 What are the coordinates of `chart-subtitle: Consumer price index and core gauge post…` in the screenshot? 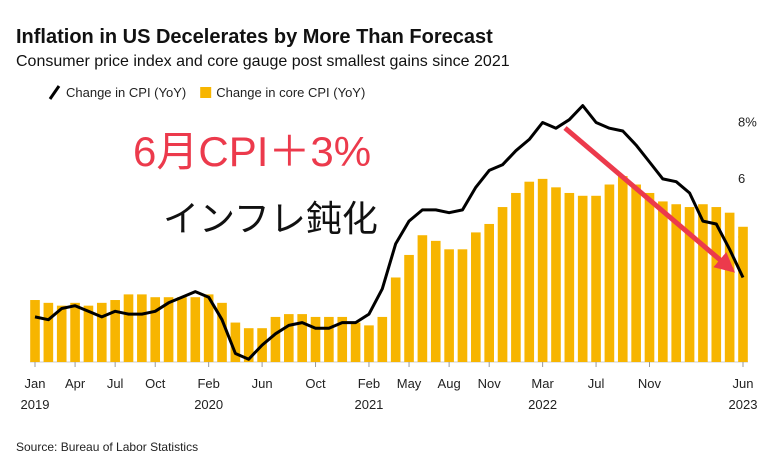 It's located at (263, 61).